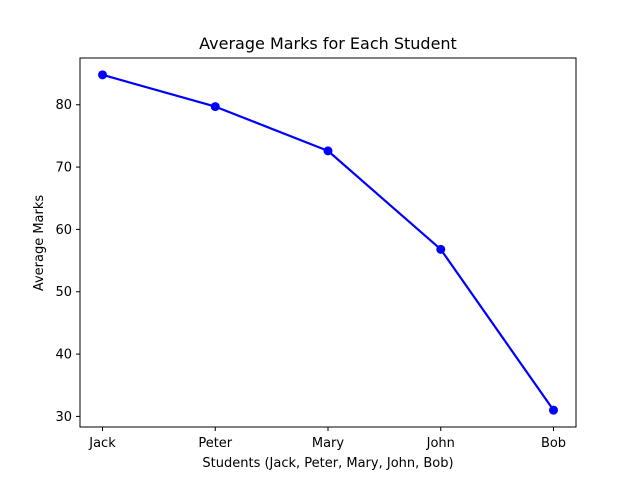 The height and width of the screenshot is (480, 640). I want to click on x-tick-label: Jack, so click(102, 443).